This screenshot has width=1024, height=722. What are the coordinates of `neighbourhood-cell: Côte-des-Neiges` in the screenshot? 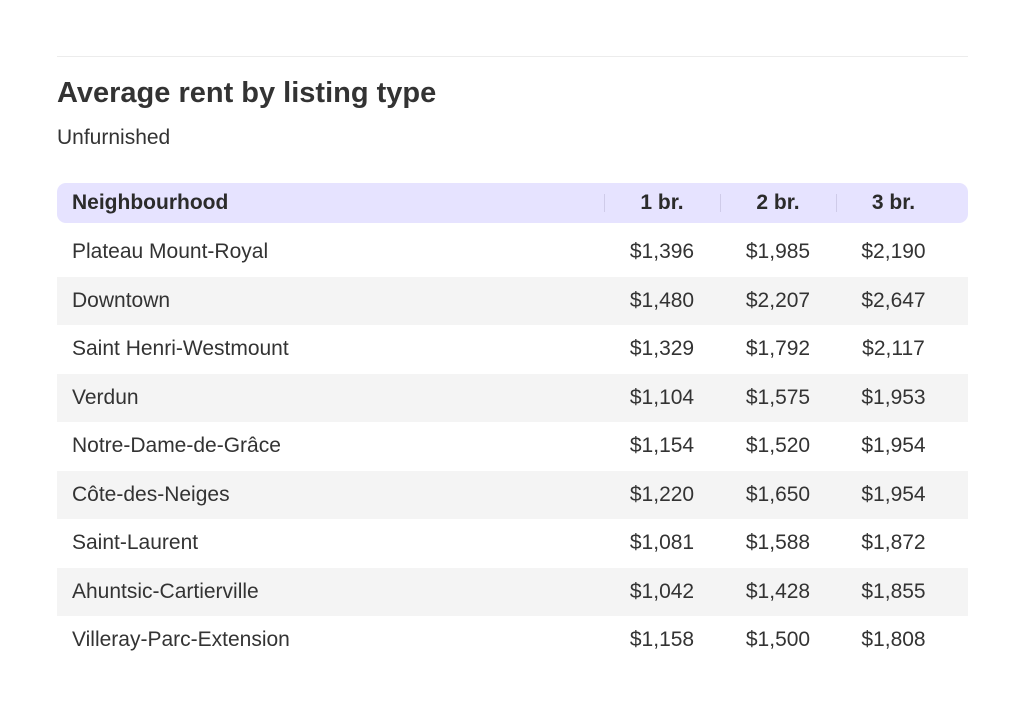 It's located at (151, 494).